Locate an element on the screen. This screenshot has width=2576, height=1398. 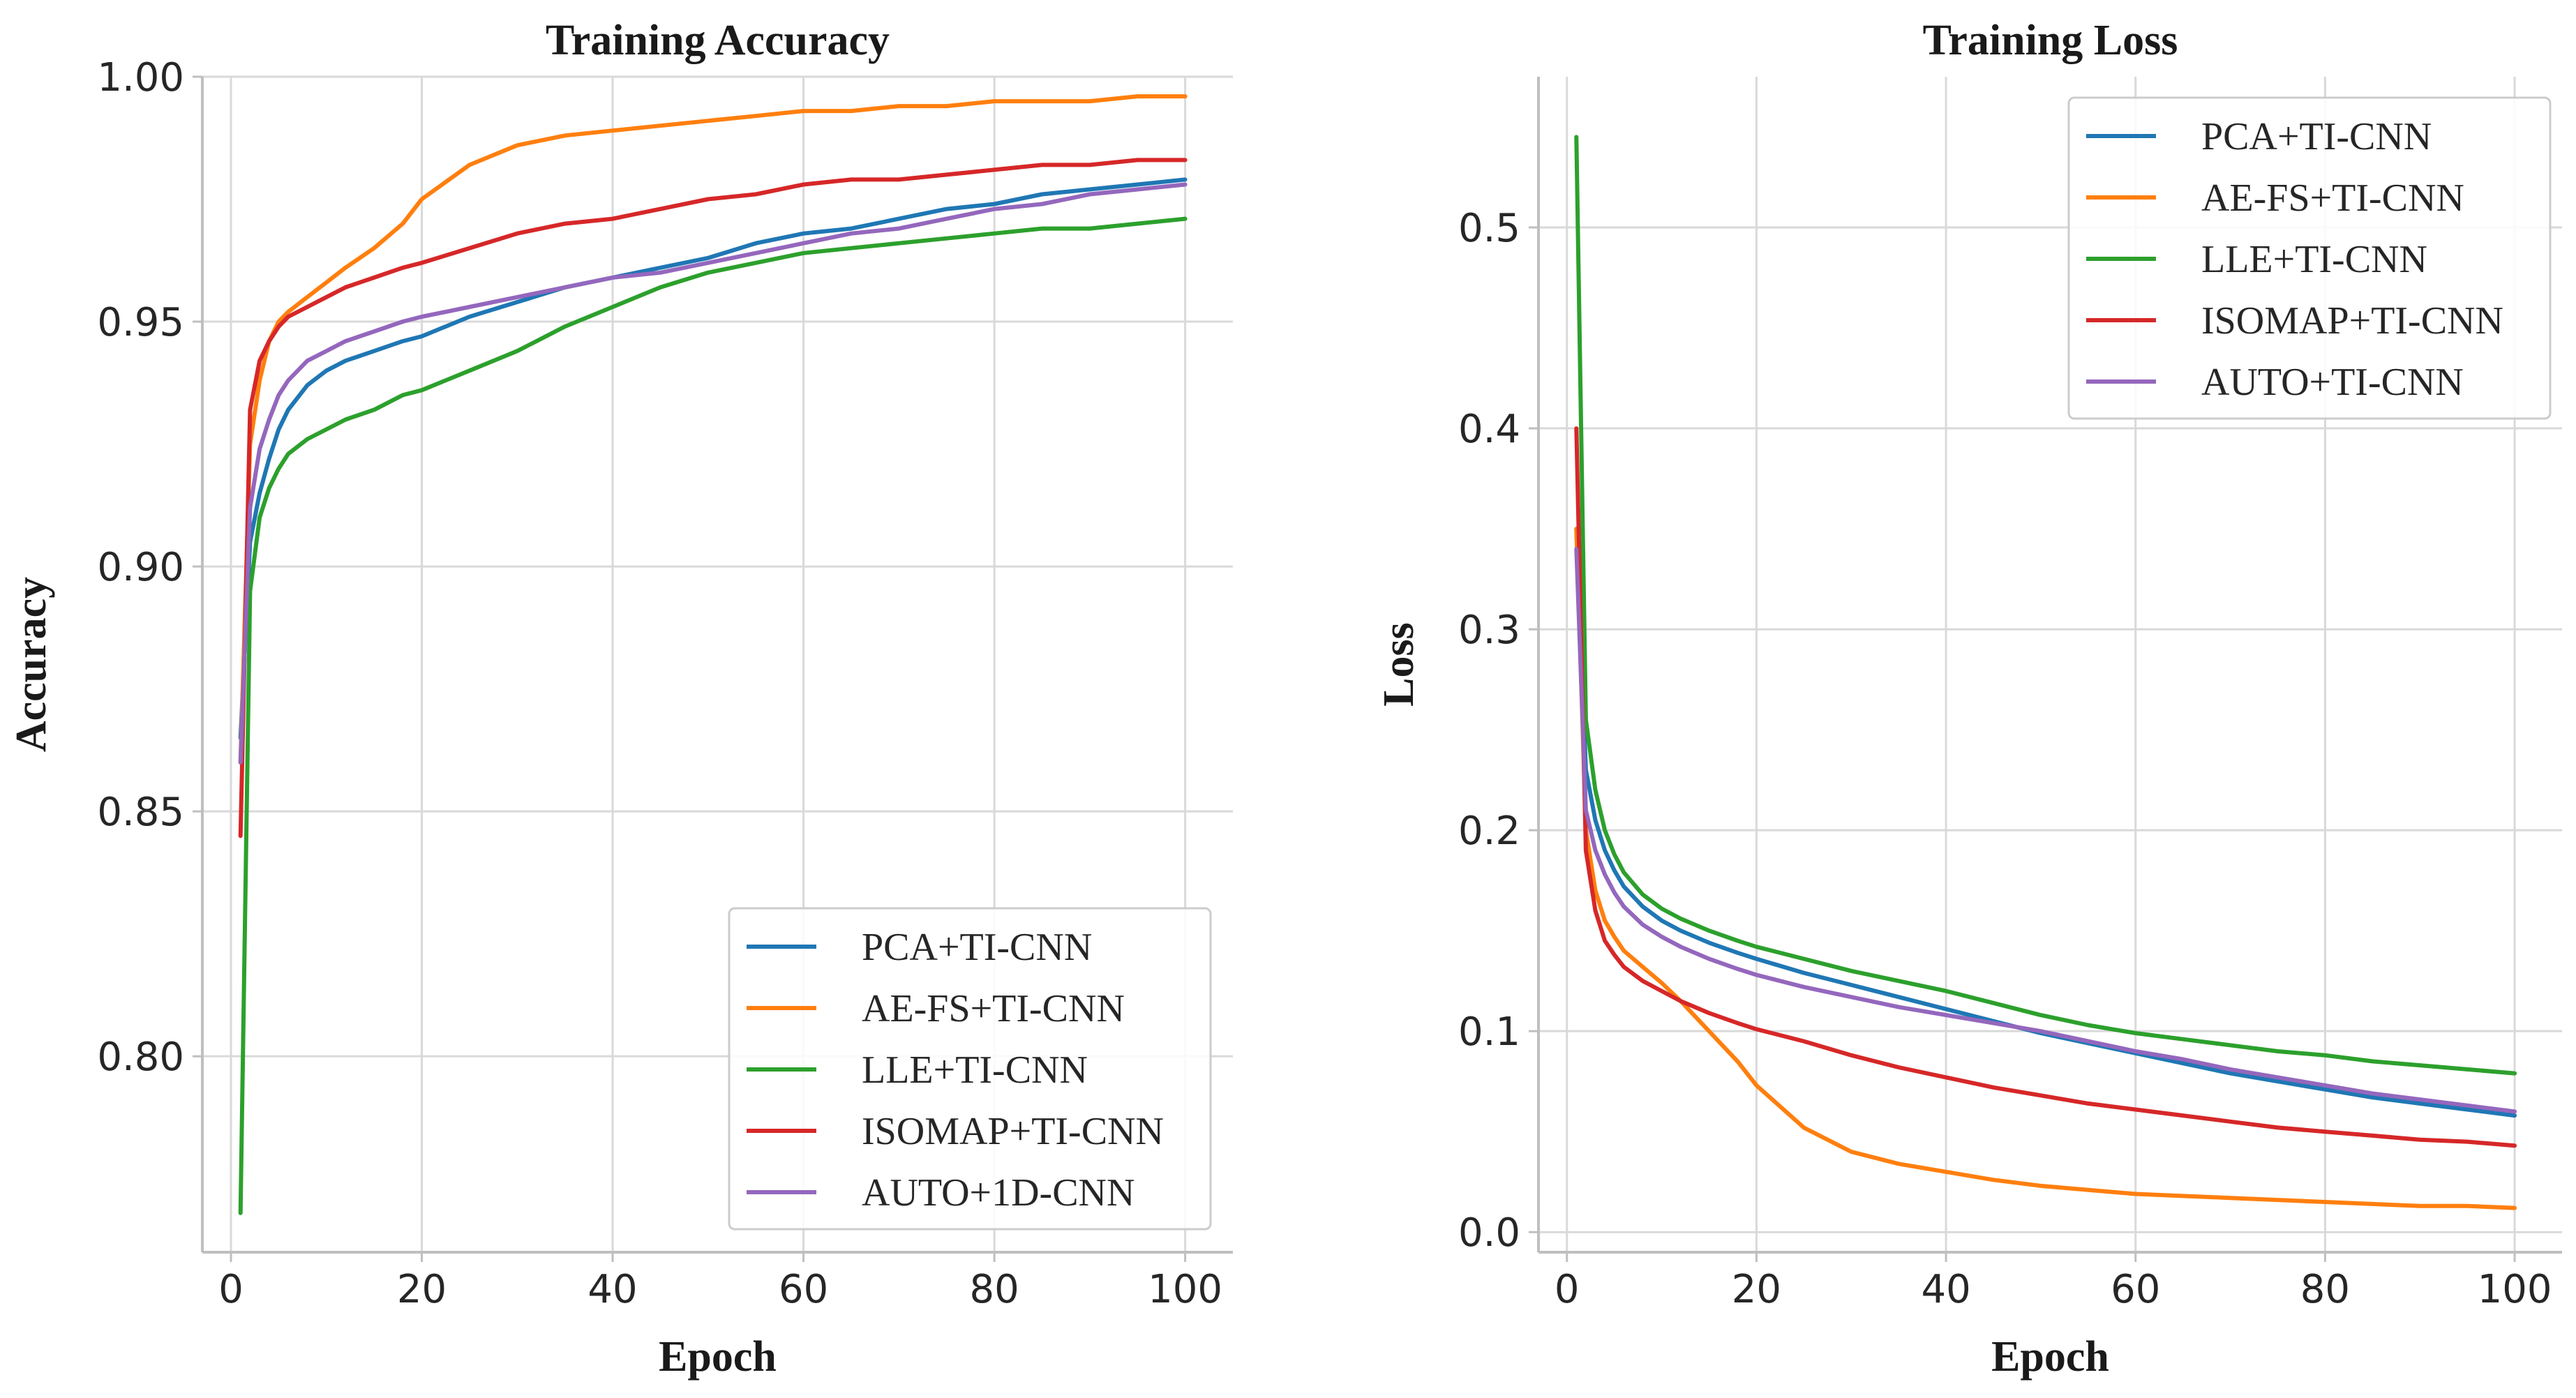
loss-legend-label-lle-ti-cnn: LLE+TI-CNN is located at coordinates (2314, 260).